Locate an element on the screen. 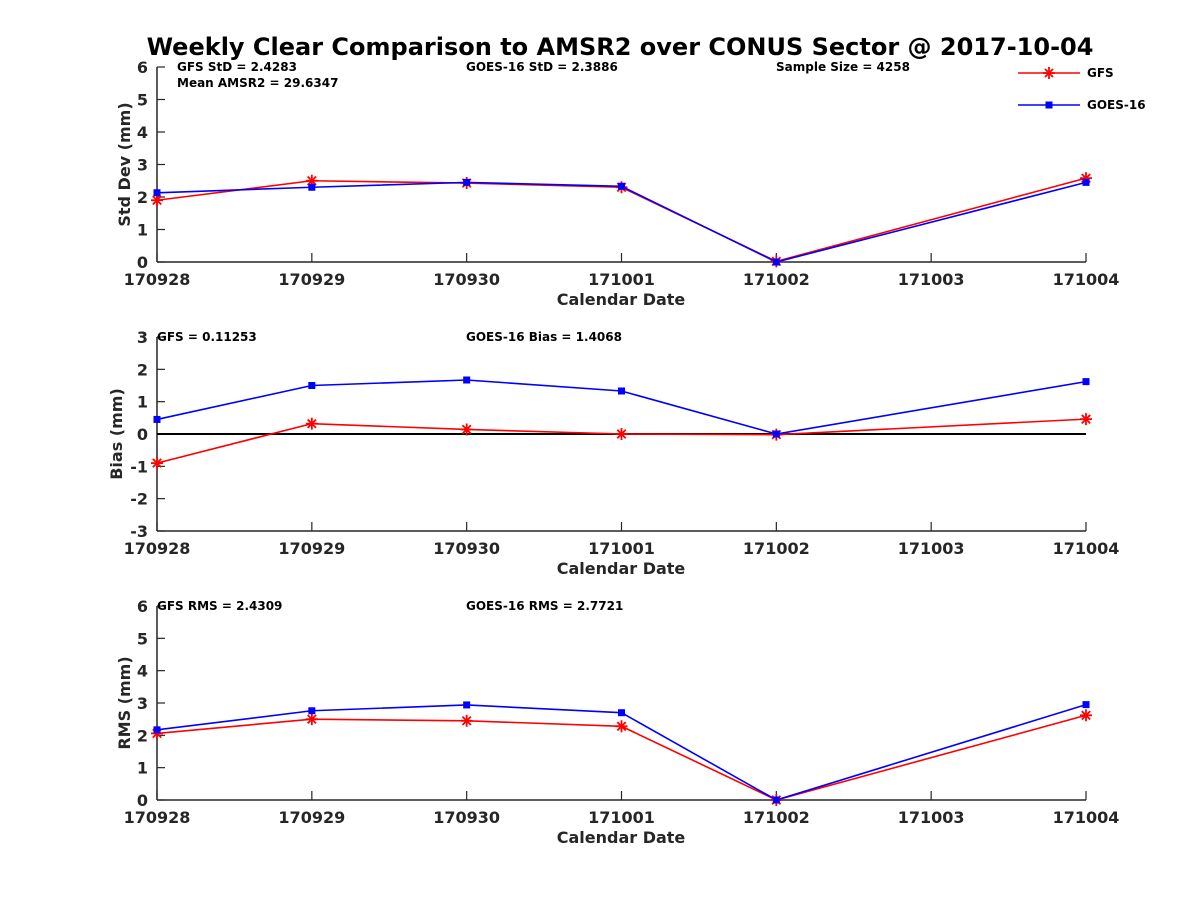  y-axis-label: Std Dev (mm) is located at coordinates (124, 164).